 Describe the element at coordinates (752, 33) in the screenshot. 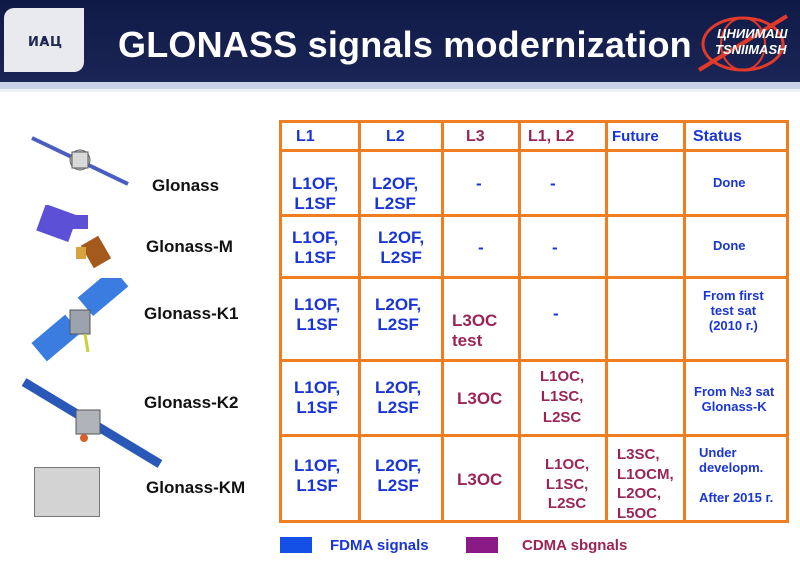

I see `tsniimash-logo-text-ru: ЦНИИМАШ` at that location.